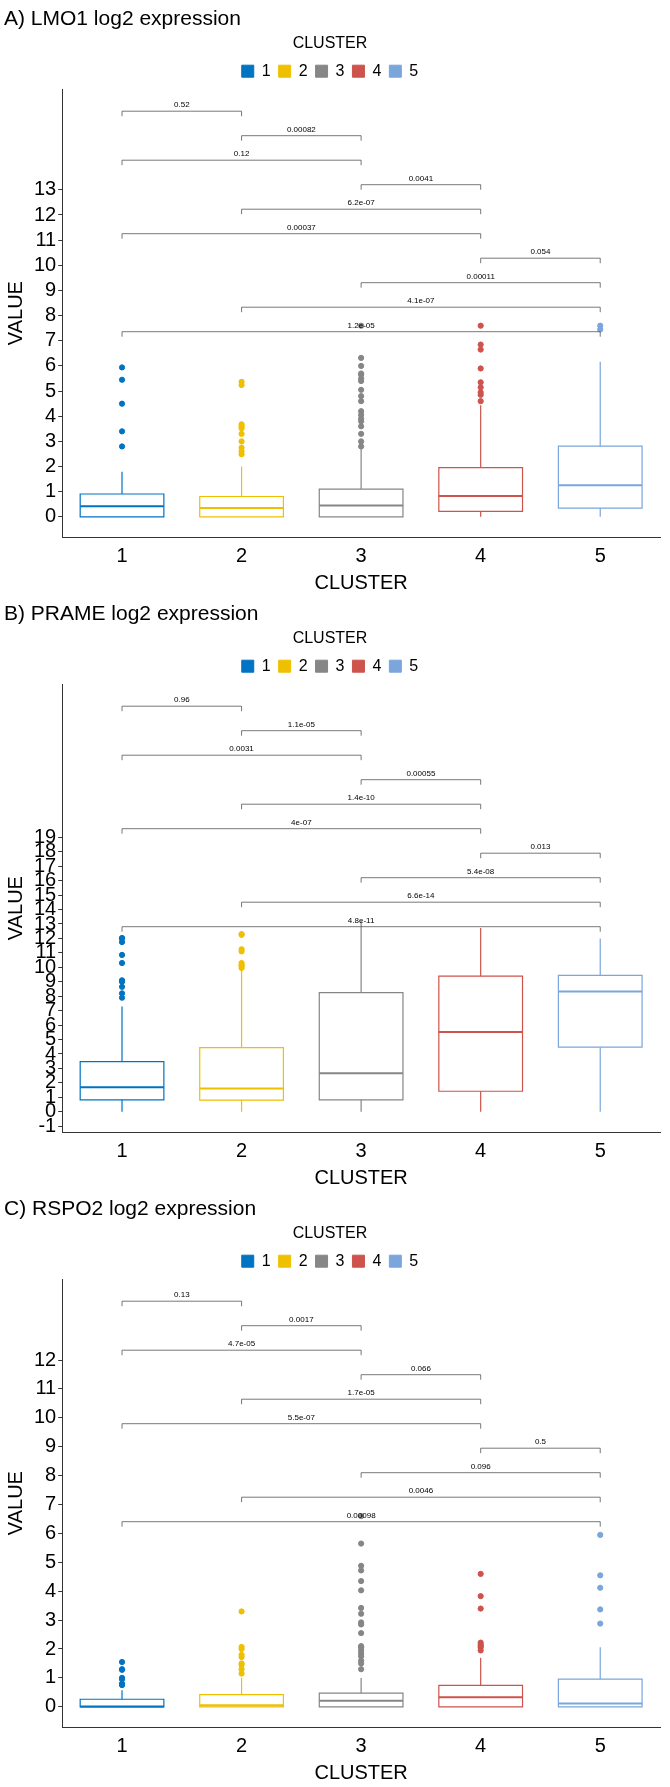  I want to click on annotation: 0.00098, so click(361, 1515).